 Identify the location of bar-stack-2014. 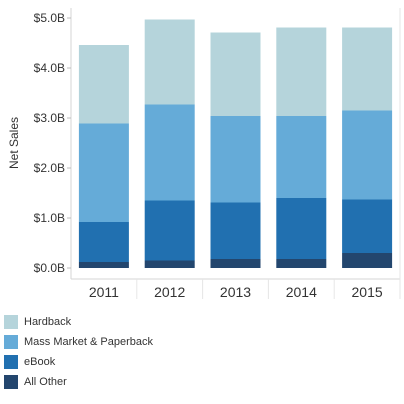
(301, 147).